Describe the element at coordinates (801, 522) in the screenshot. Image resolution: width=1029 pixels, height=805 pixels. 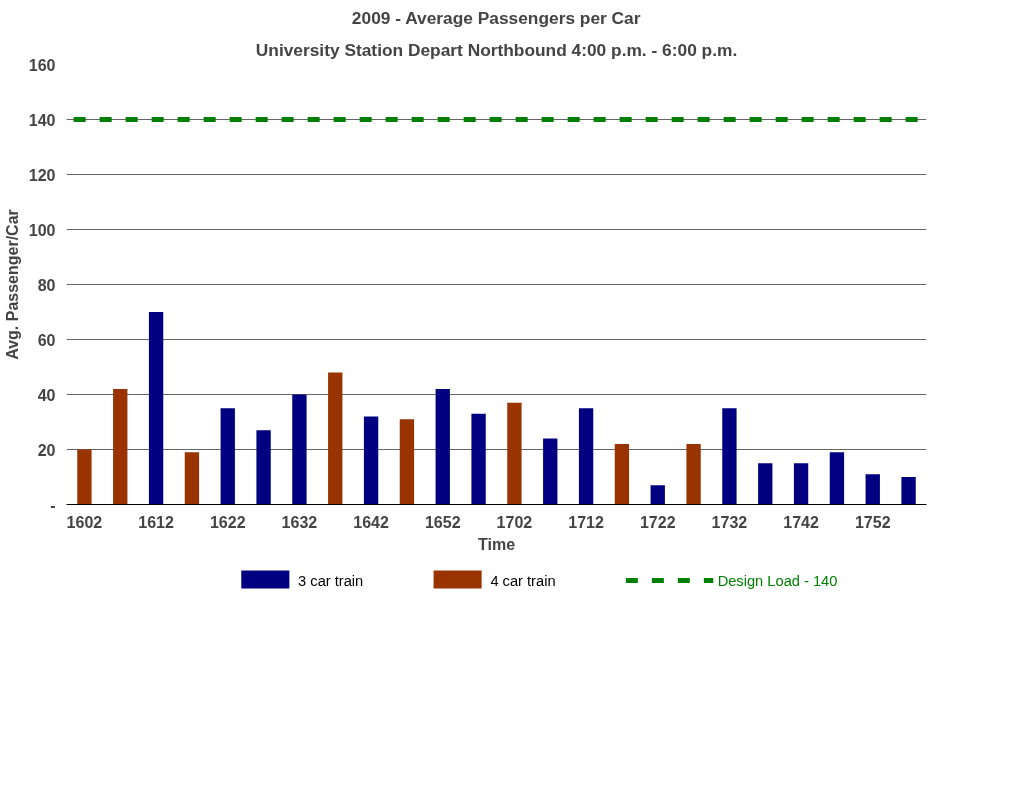
I see `x-tick-label: 1742` at that location.